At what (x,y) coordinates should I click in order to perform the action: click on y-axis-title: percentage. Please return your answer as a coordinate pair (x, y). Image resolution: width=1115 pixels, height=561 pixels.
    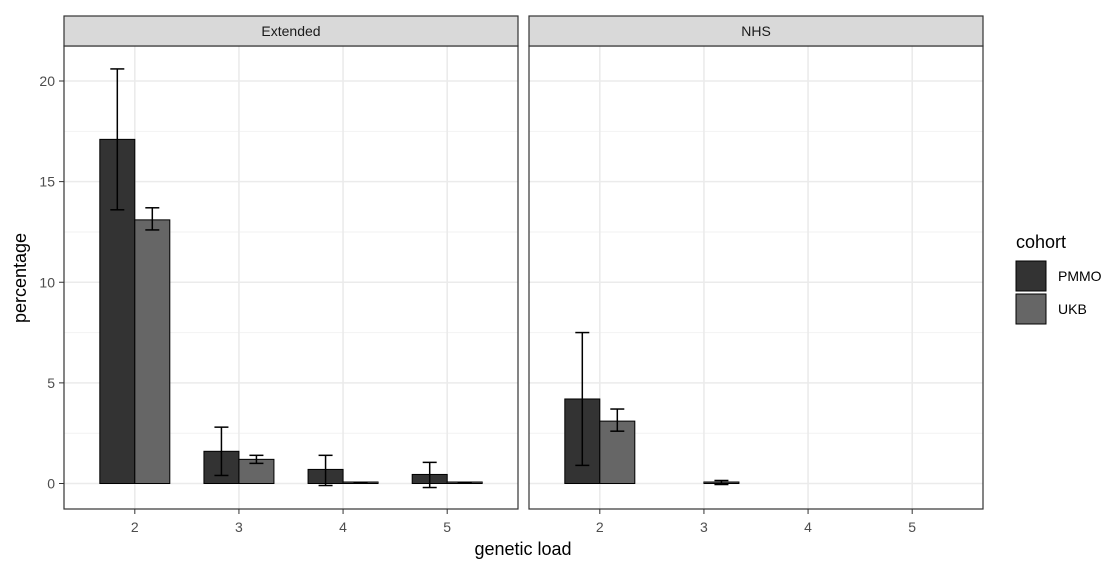
    Looking at the image, I should click on (20, 278).